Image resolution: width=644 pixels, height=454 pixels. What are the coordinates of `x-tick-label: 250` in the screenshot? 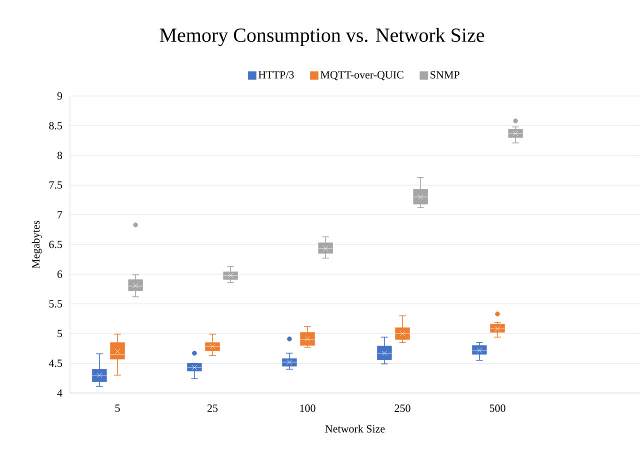 It's located at (402, 408).